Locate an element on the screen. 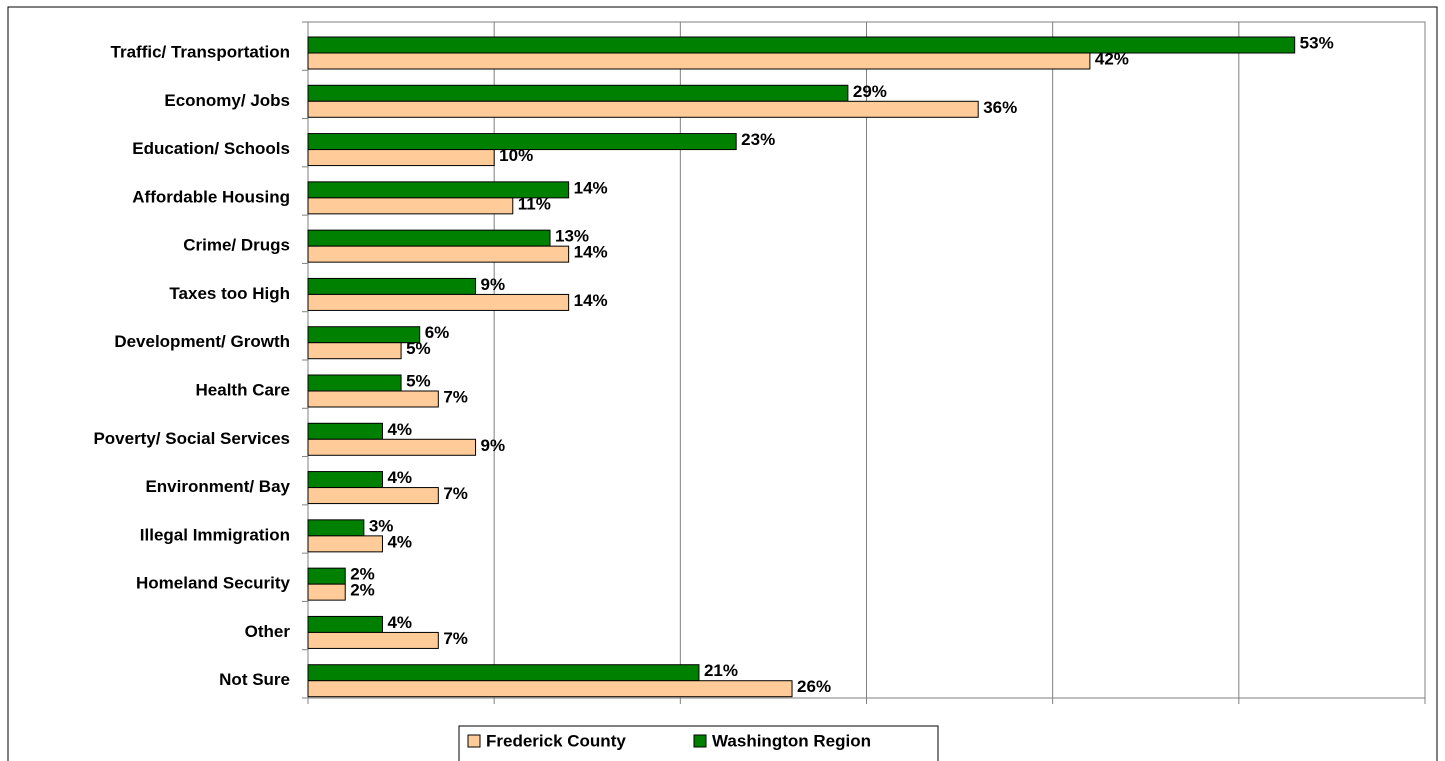  value-label: 3% is located at coordinates (381, 525).